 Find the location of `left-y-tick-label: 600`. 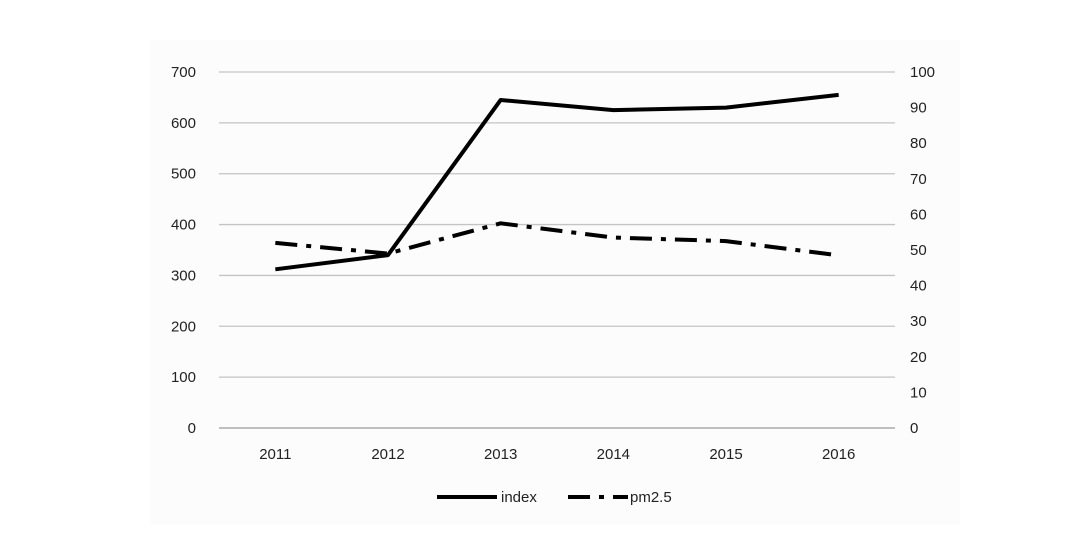

left-y-tick-label: 600 is located at coordinates (183, 123).